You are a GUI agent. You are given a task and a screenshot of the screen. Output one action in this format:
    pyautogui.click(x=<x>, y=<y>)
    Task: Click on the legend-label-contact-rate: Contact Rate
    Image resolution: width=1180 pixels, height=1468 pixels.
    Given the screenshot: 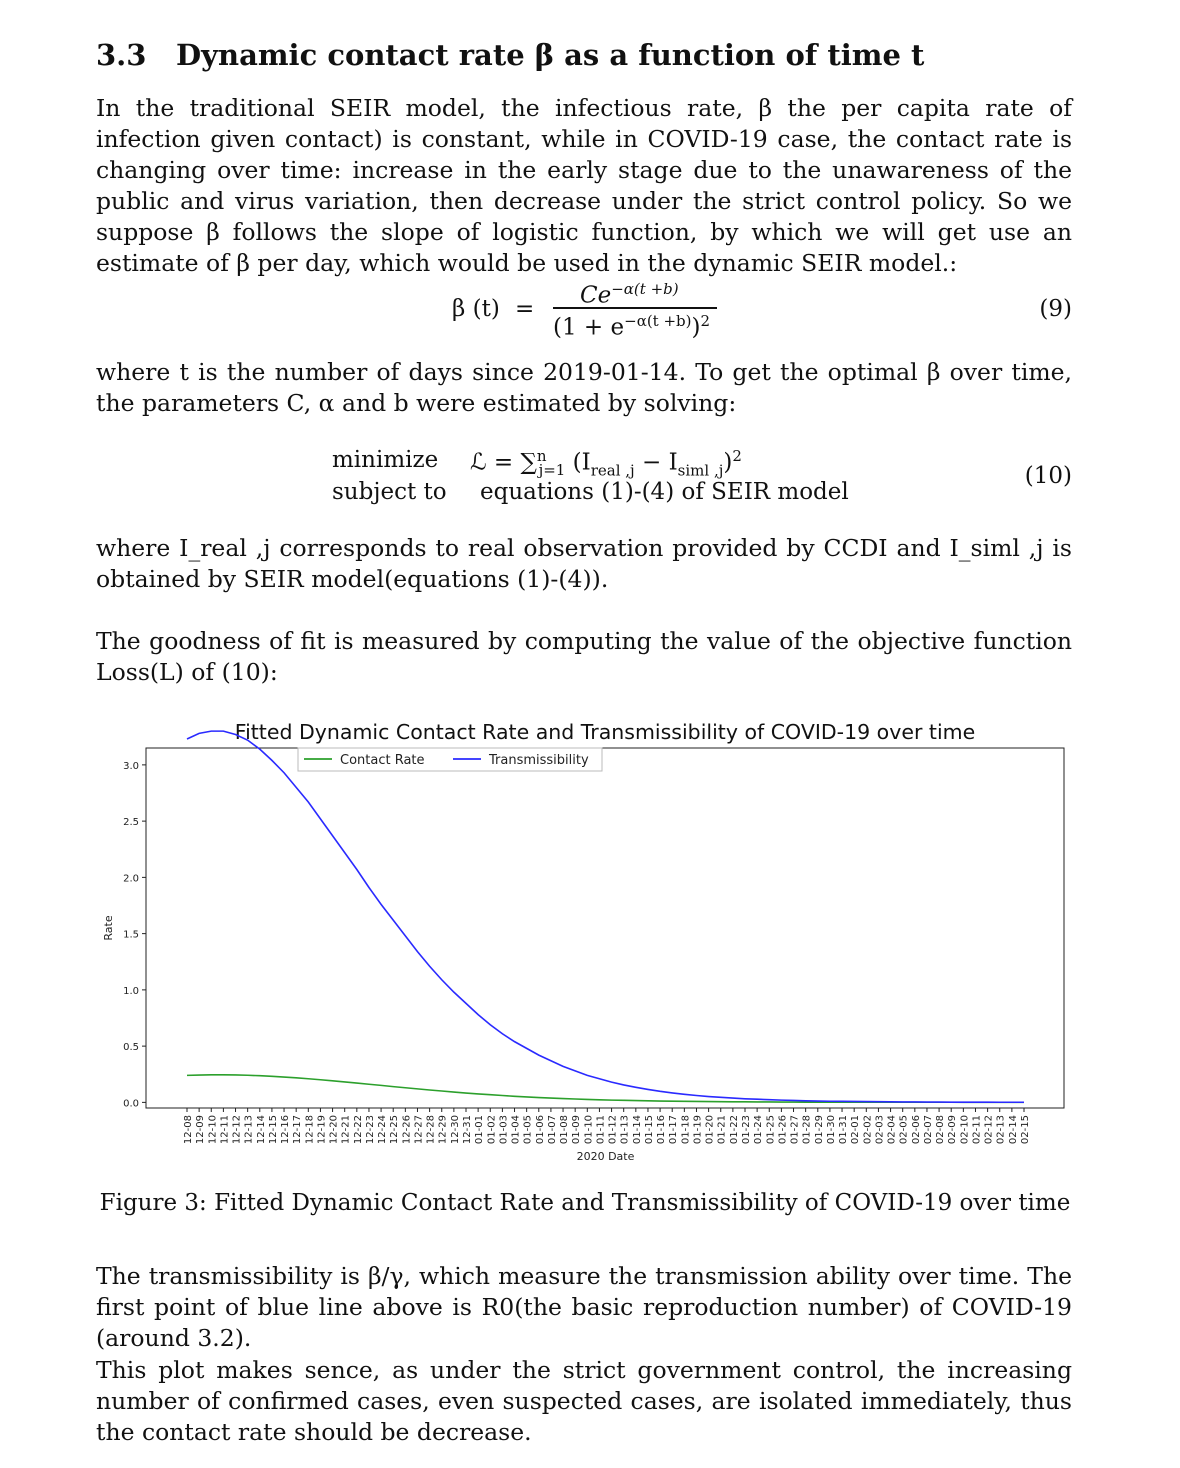 What is the action you would take?
    pyautogui.click(x=382, y=760)
    